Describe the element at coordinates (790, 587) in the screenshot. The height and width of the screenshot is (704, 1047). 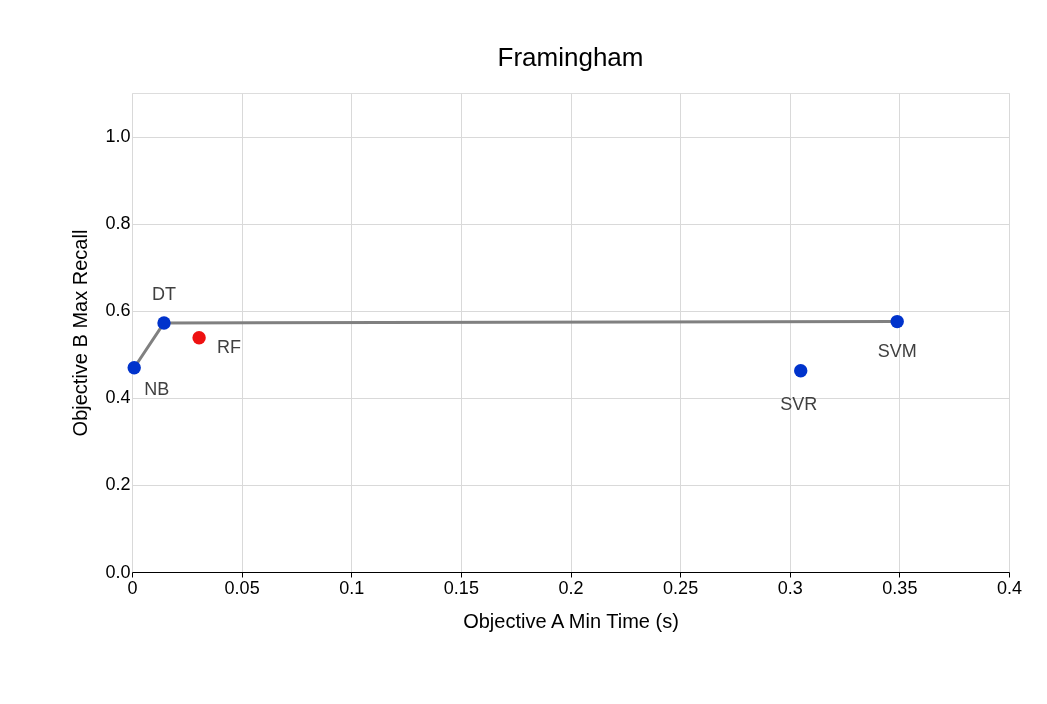
I see `x-tick-label: 0.3` at that location.